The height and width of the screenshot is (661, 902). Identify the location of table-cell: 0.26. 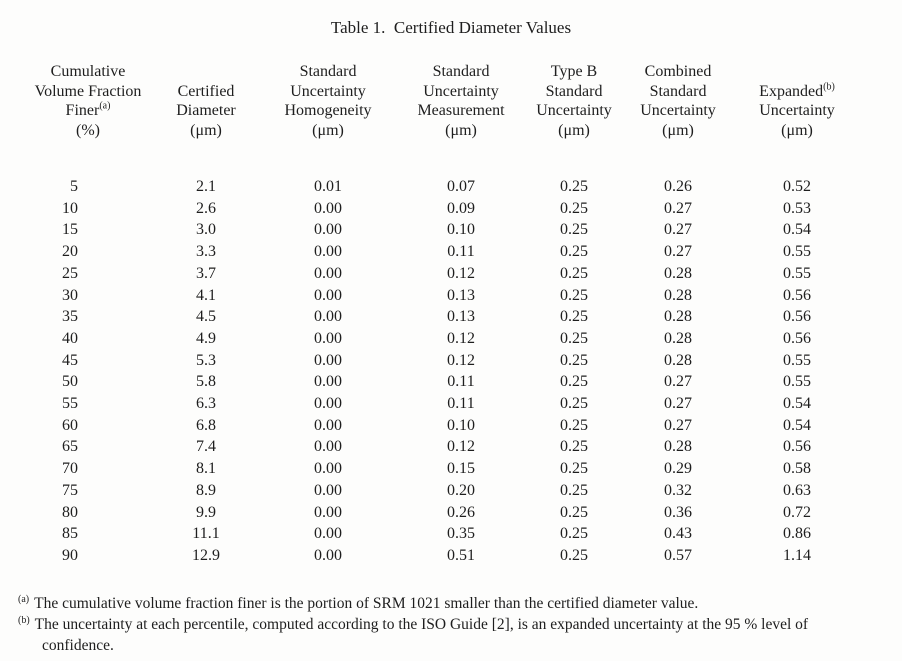
(461, 512).